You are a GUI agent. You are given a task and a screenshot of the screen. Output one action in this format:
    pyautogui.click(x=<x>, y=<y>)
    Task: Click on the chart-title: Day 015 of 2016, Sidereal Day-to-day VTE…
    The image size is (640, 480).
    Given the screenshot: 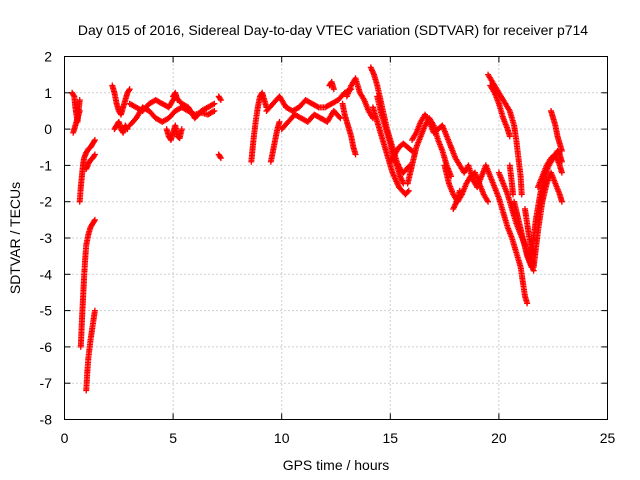 What is the action you would take?
    pyautogui.click(x=333, y=30)
    